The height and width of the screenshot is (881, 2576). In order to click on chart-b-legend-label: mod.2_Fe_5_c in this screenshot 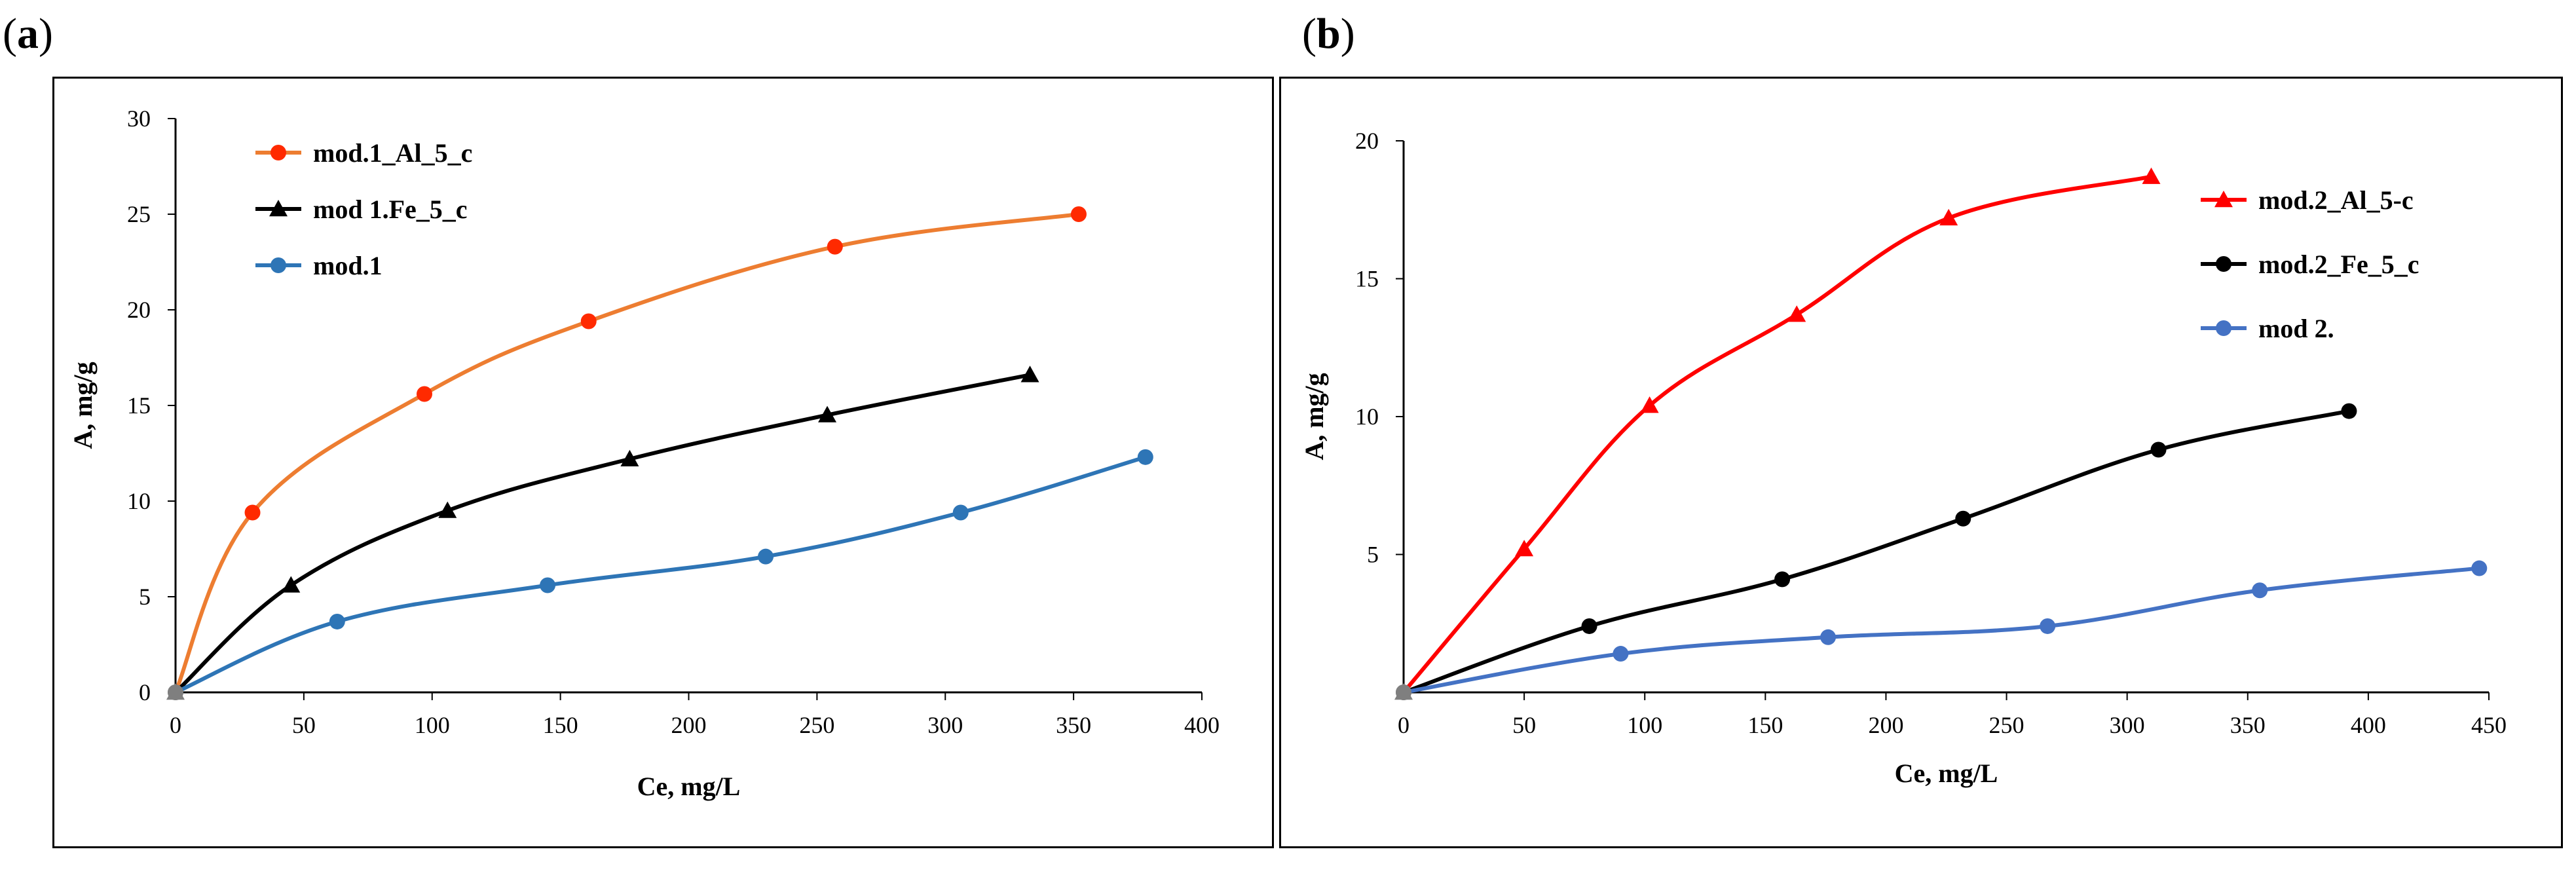, I will do `click(2338, 264)`.